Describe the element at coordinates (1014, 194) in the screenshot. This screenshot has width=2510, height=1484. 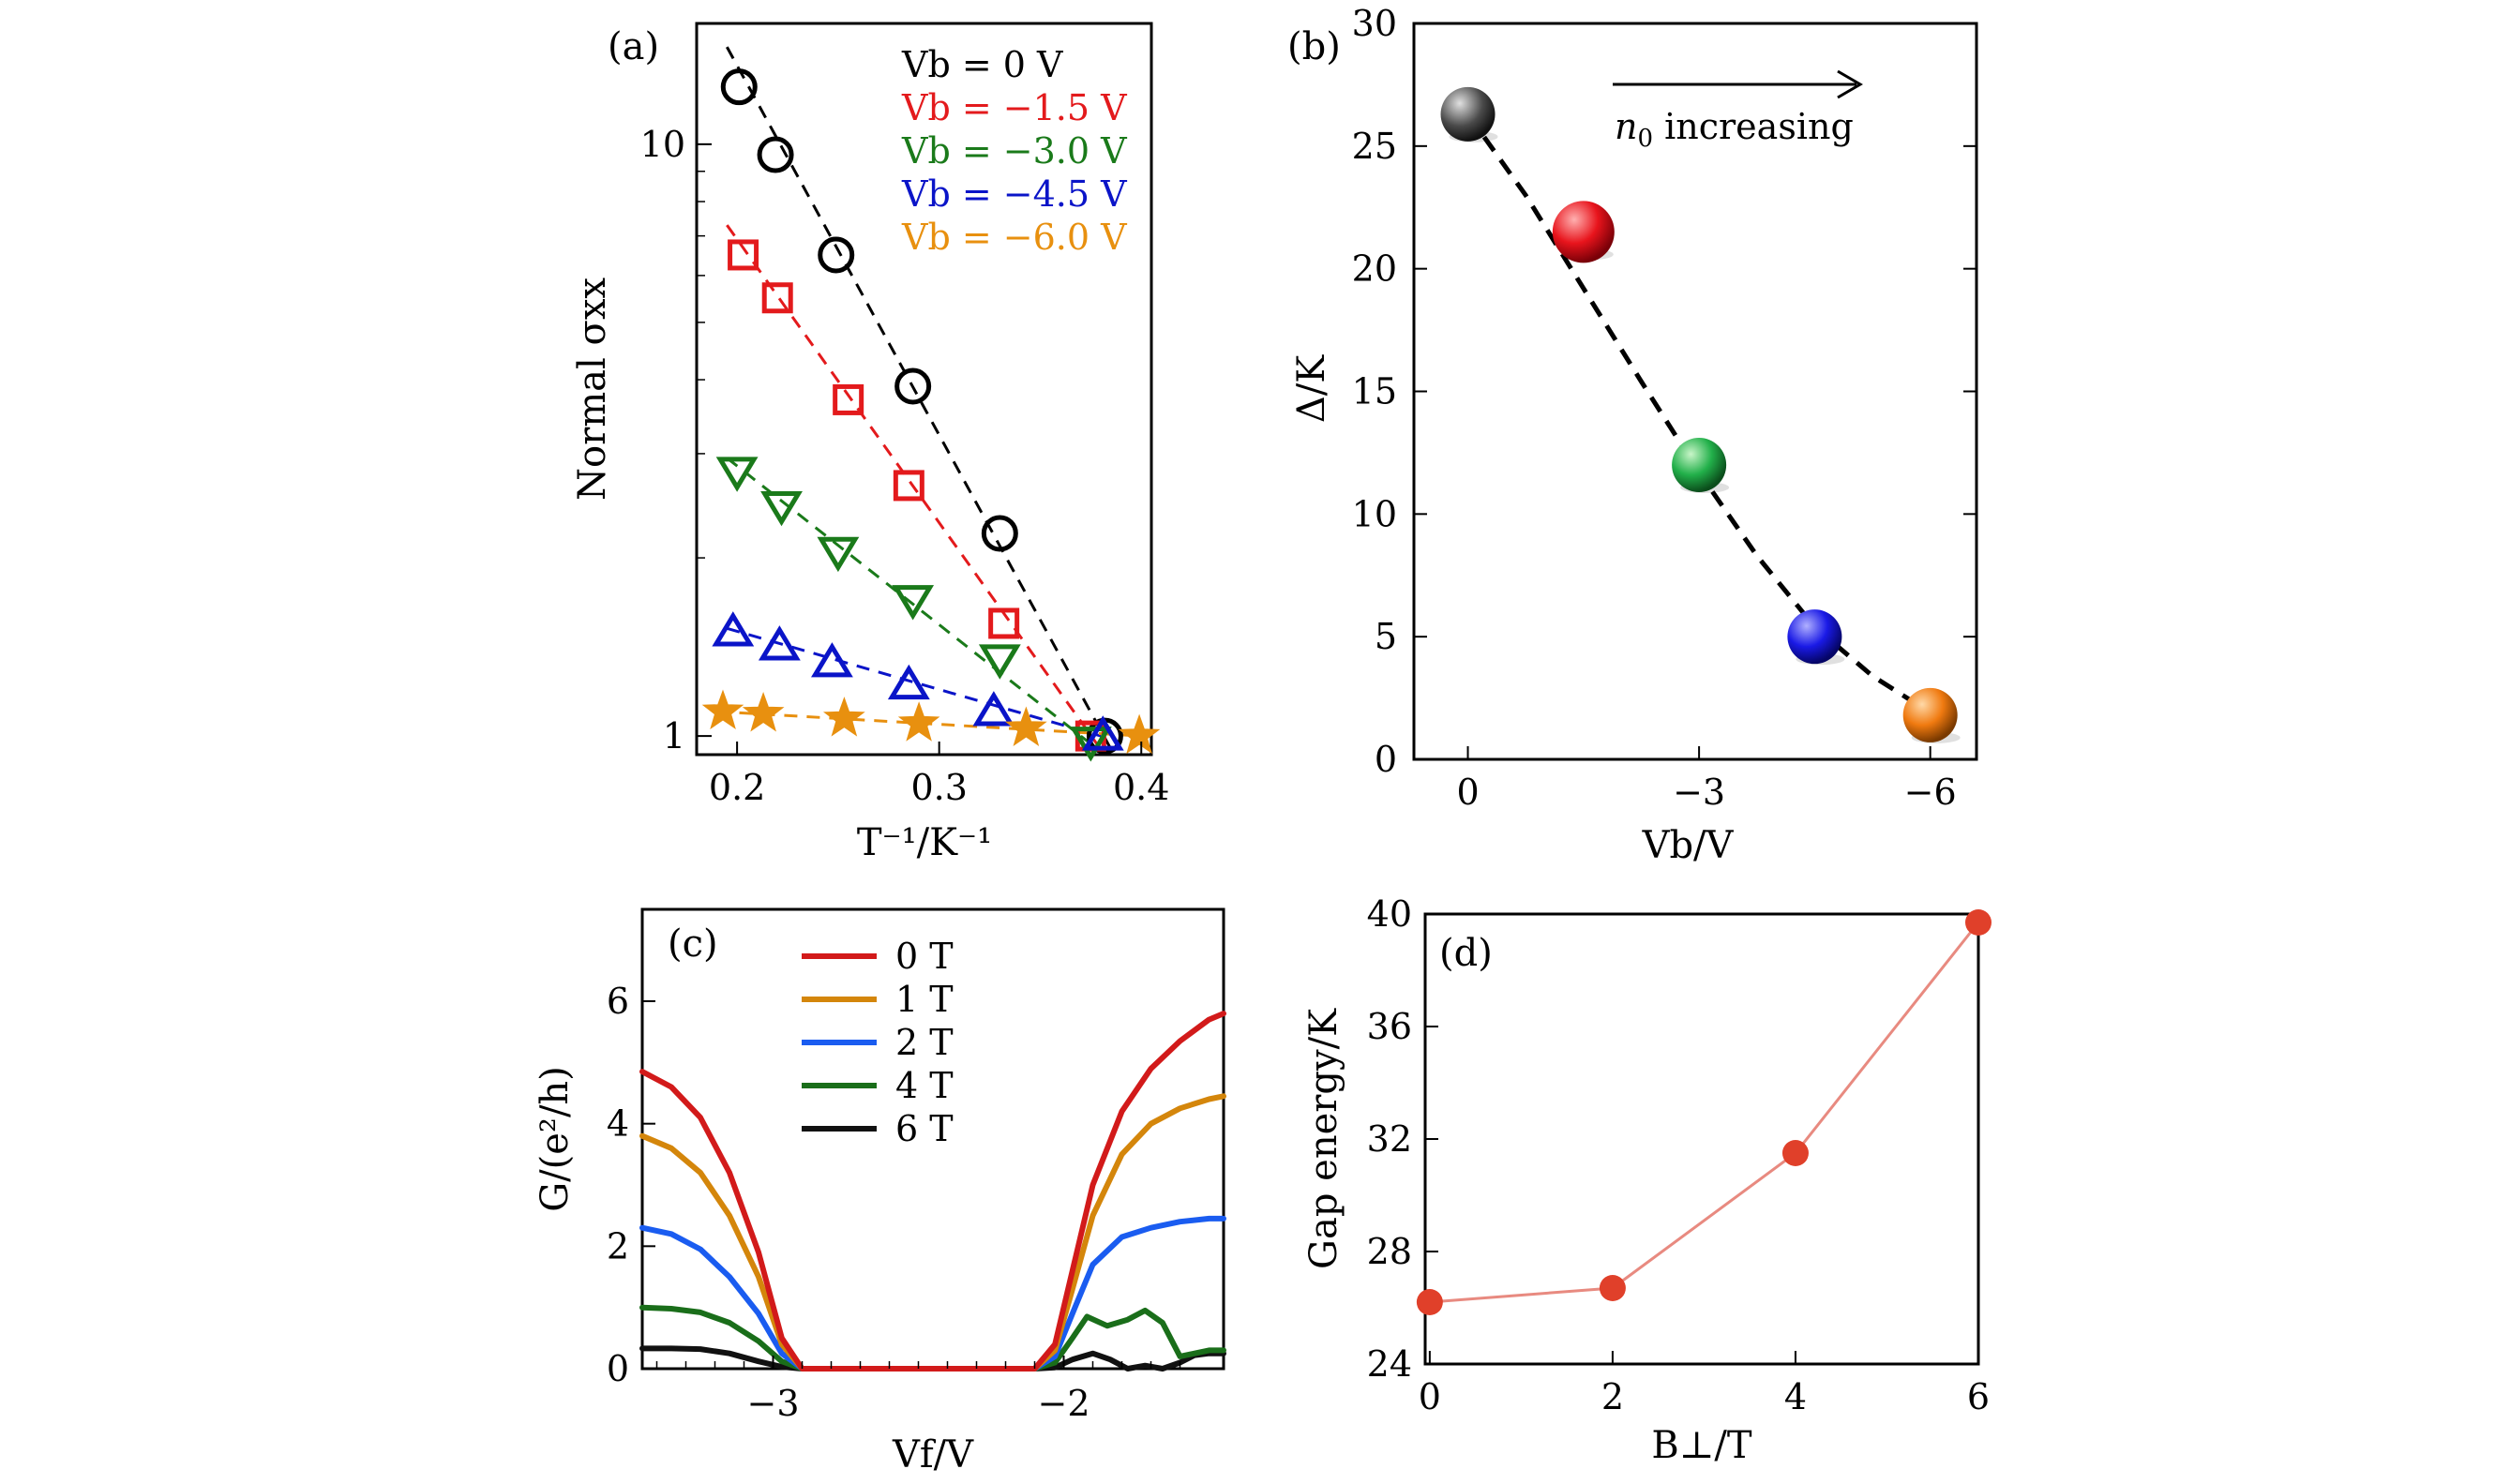
I see `panel-a-legend-entry-3: Vb = −4.5 V` at that location.